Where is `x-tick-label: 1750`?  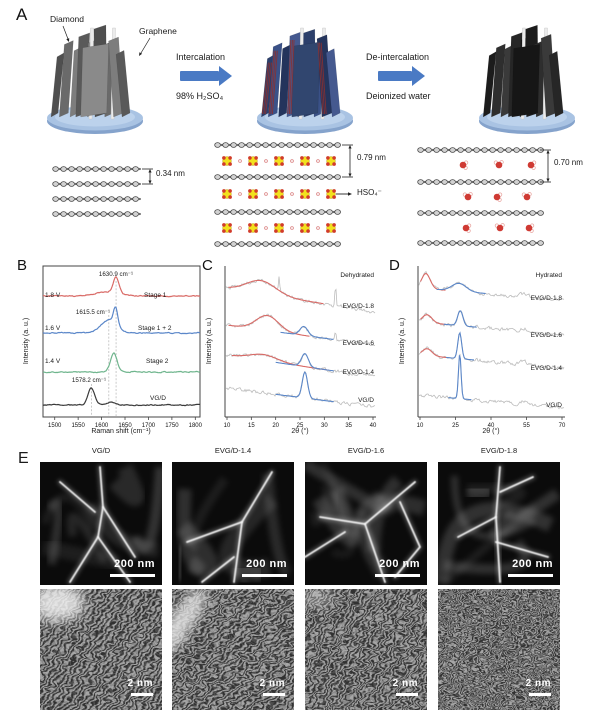 x-tick-label: 1750 is located at coordinates (172, 426).